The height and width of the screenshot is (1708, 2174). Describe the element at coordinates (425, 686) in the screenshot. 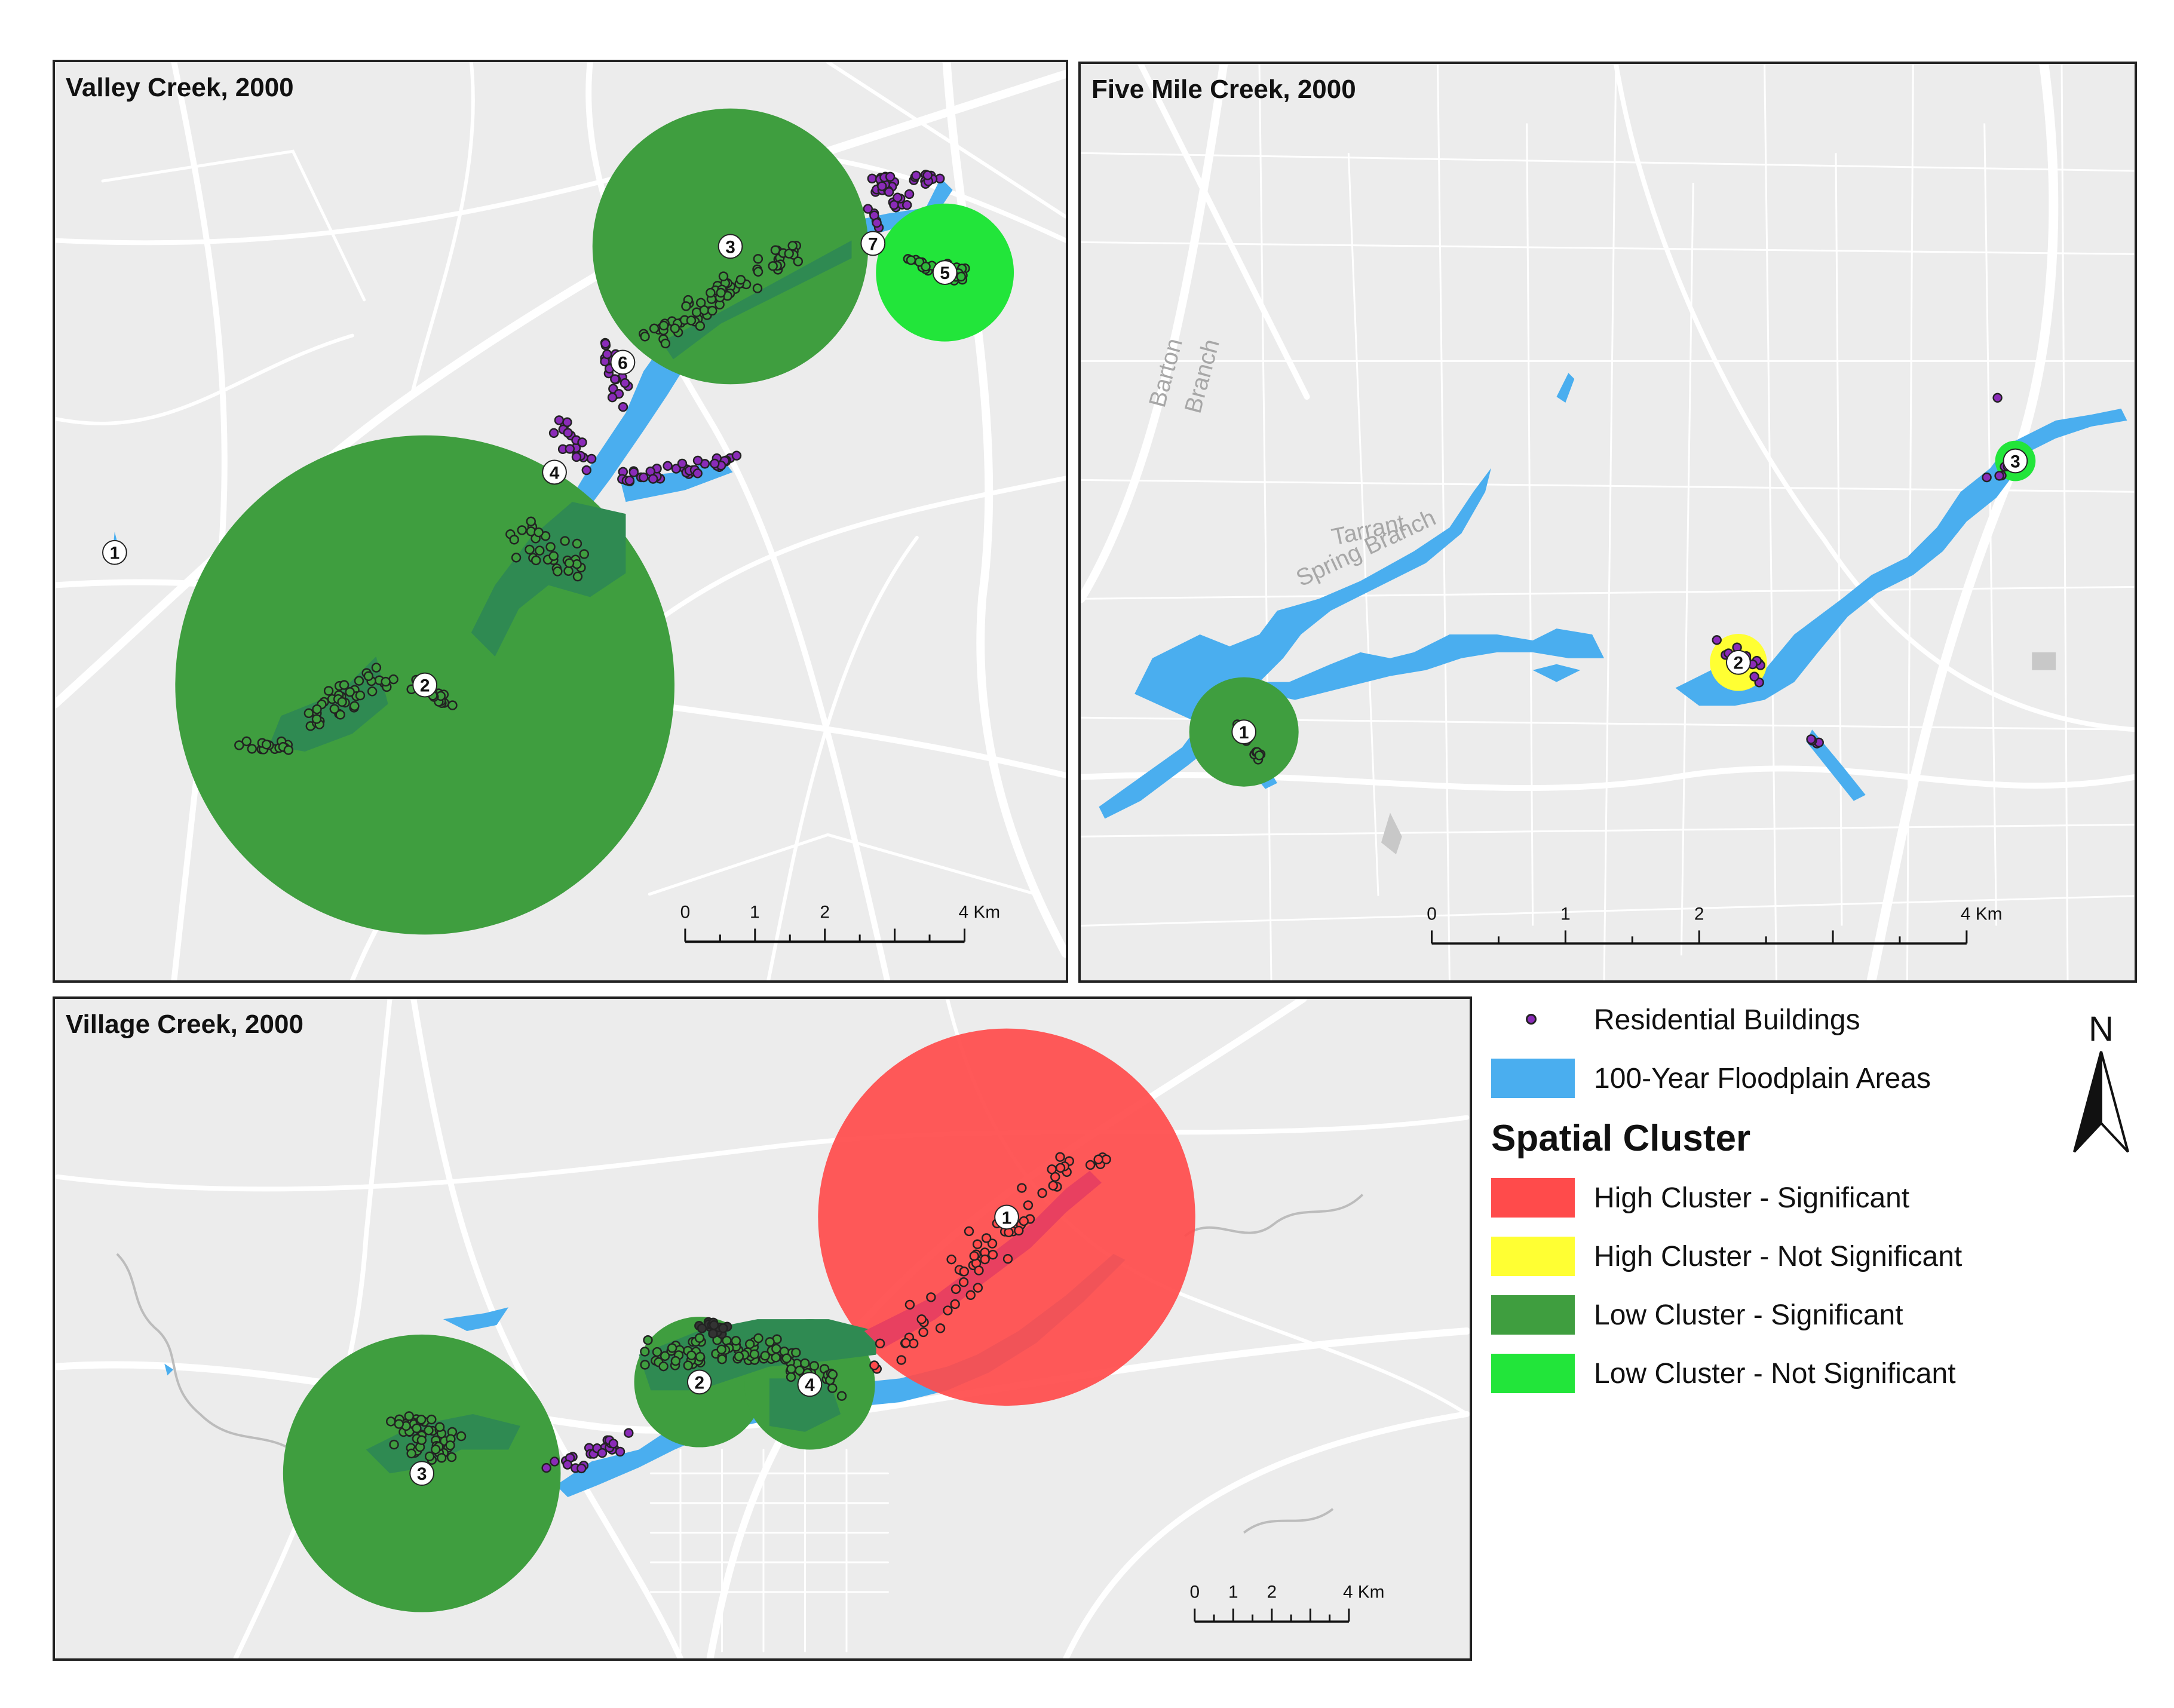

I see `cluster-label-valley-2: 2` at that location.